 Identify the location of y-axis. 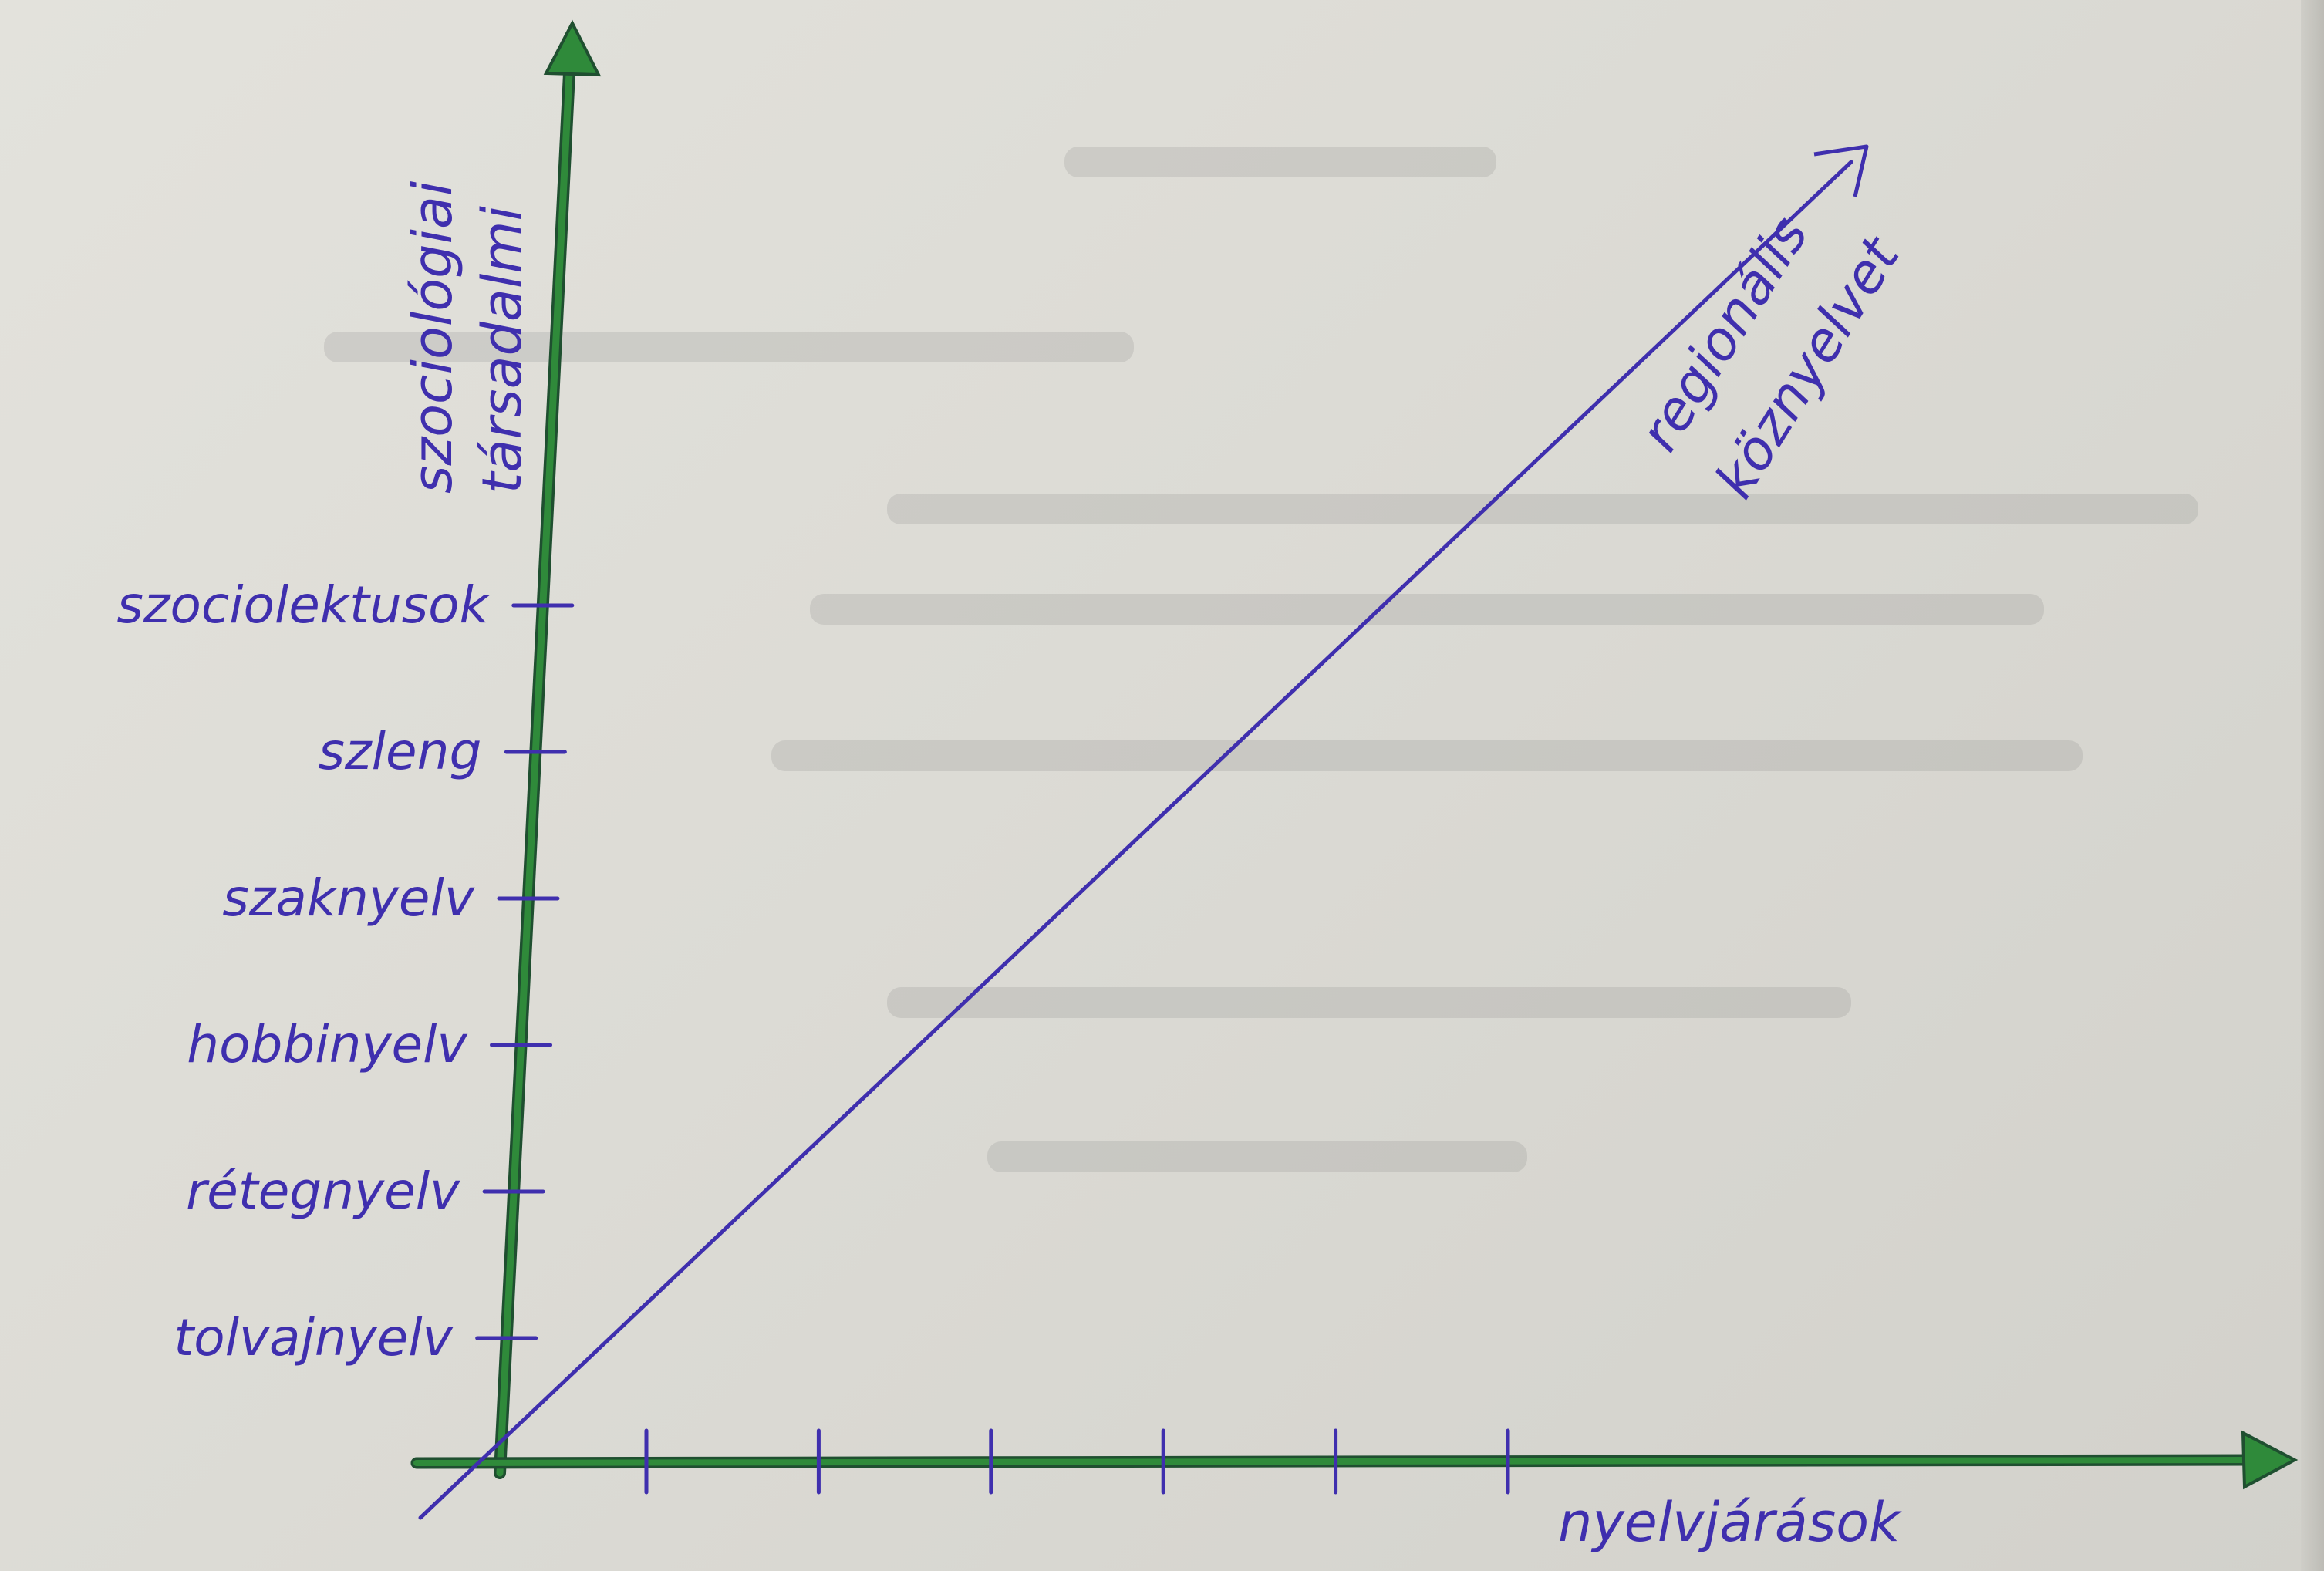
(548, 749).